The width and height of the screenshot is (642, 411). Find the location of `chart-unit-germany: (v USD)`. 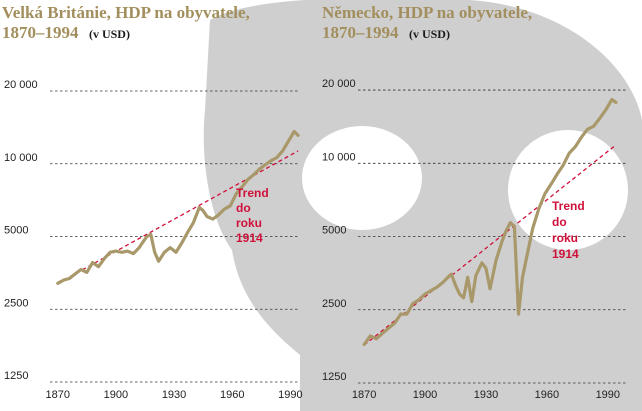

chart-unit-germany: (v USD) is located at coordinates (429, 34).